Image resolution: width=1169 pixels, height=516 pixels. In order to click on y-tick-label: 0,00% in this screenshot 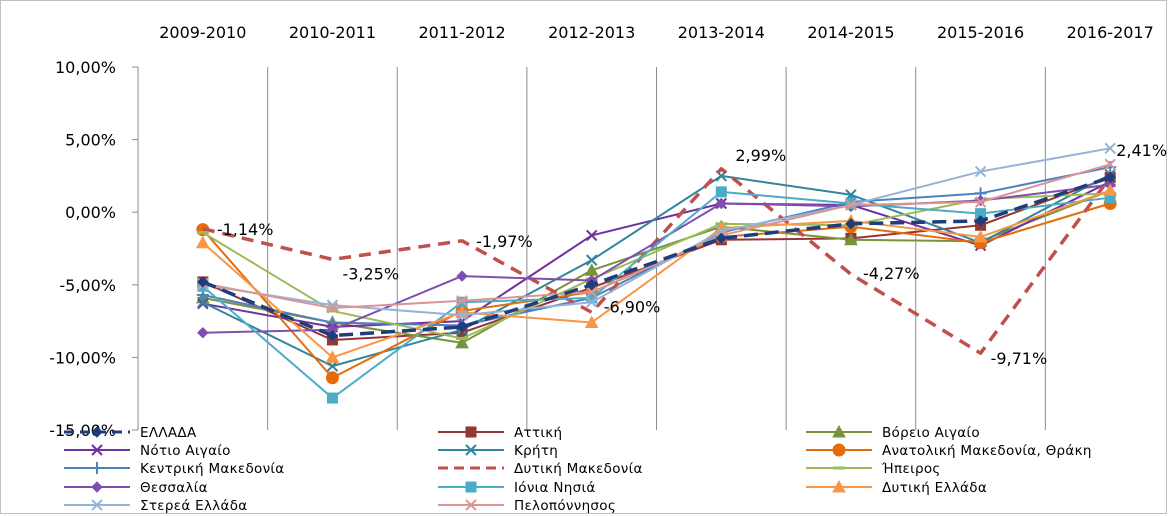, I will do `click(90, 212)`.